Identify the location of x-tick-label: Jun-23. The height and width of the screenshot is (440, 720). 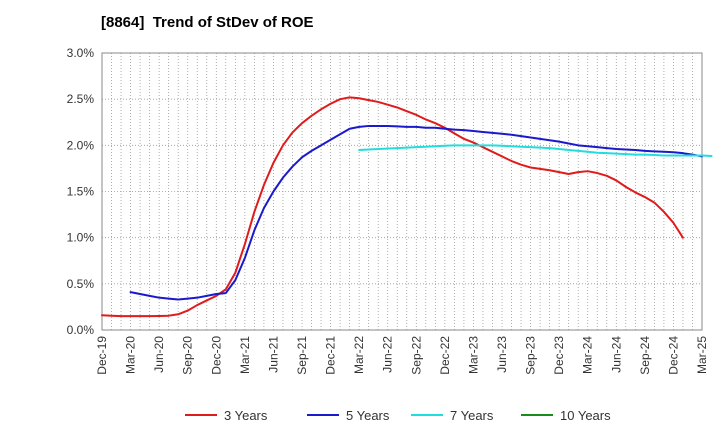
(502, 354).